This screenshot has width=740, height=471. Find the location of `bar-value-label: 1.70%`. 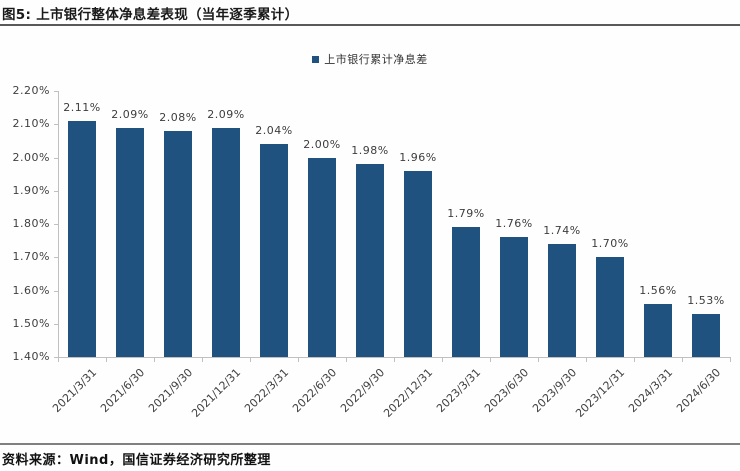

bar-value-label: 1.70% is located at coordinates (610, 244).